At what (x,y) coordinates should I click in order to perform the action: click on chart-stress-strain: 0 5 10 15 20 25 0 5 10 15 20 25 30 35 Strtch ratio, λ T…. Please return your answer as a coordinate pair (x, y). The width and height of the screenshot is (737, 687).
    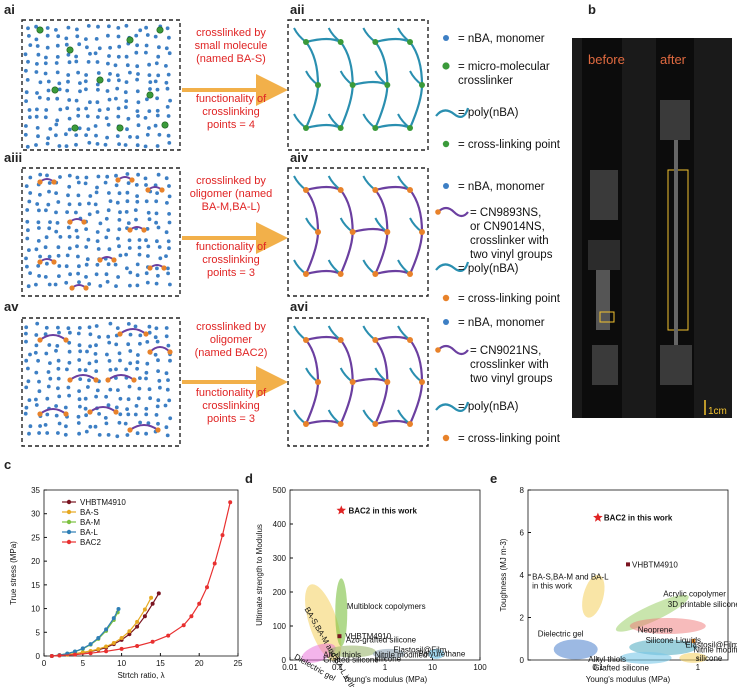
    Looking at the image, I should click on (126, 583).